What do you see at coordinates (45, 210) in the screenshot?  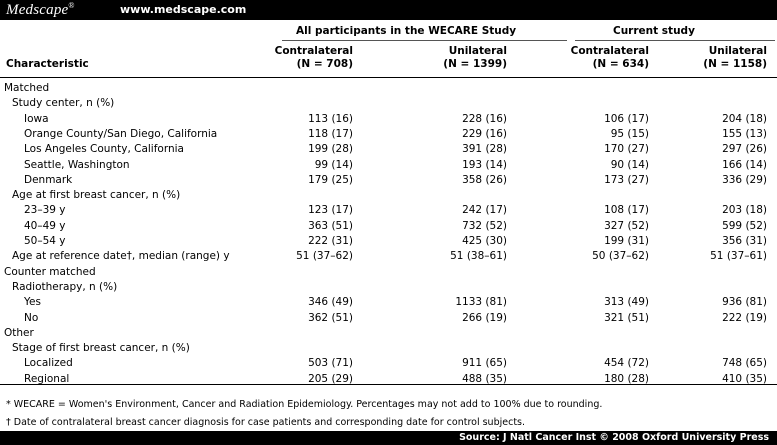 I see `row-label: 23–39 y` at bounding box center [45, 210].